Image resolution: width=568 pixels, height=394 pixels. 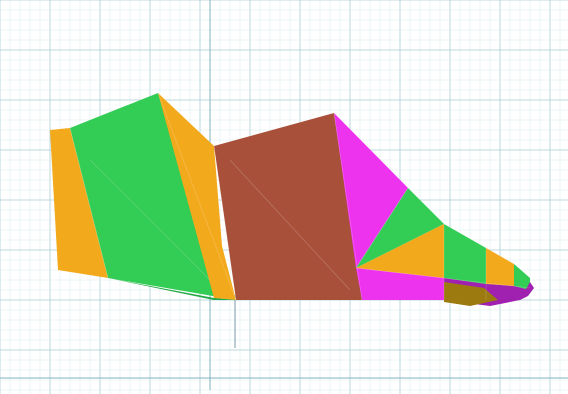 I want to click on magenta-under-facet, so click(x=400, y=284).